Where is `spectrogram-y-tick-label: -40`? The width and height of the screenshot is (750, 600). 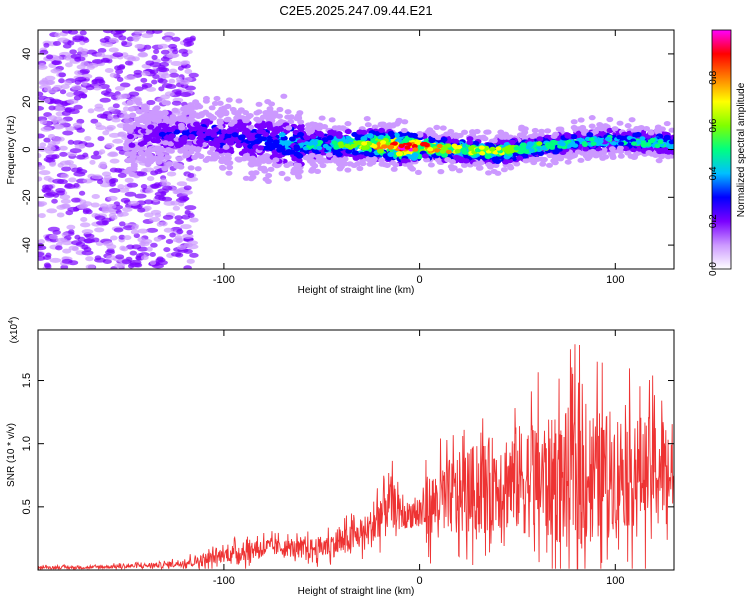
spectrogram-y-tick-label: -40 is located at coordinates (27, 245).